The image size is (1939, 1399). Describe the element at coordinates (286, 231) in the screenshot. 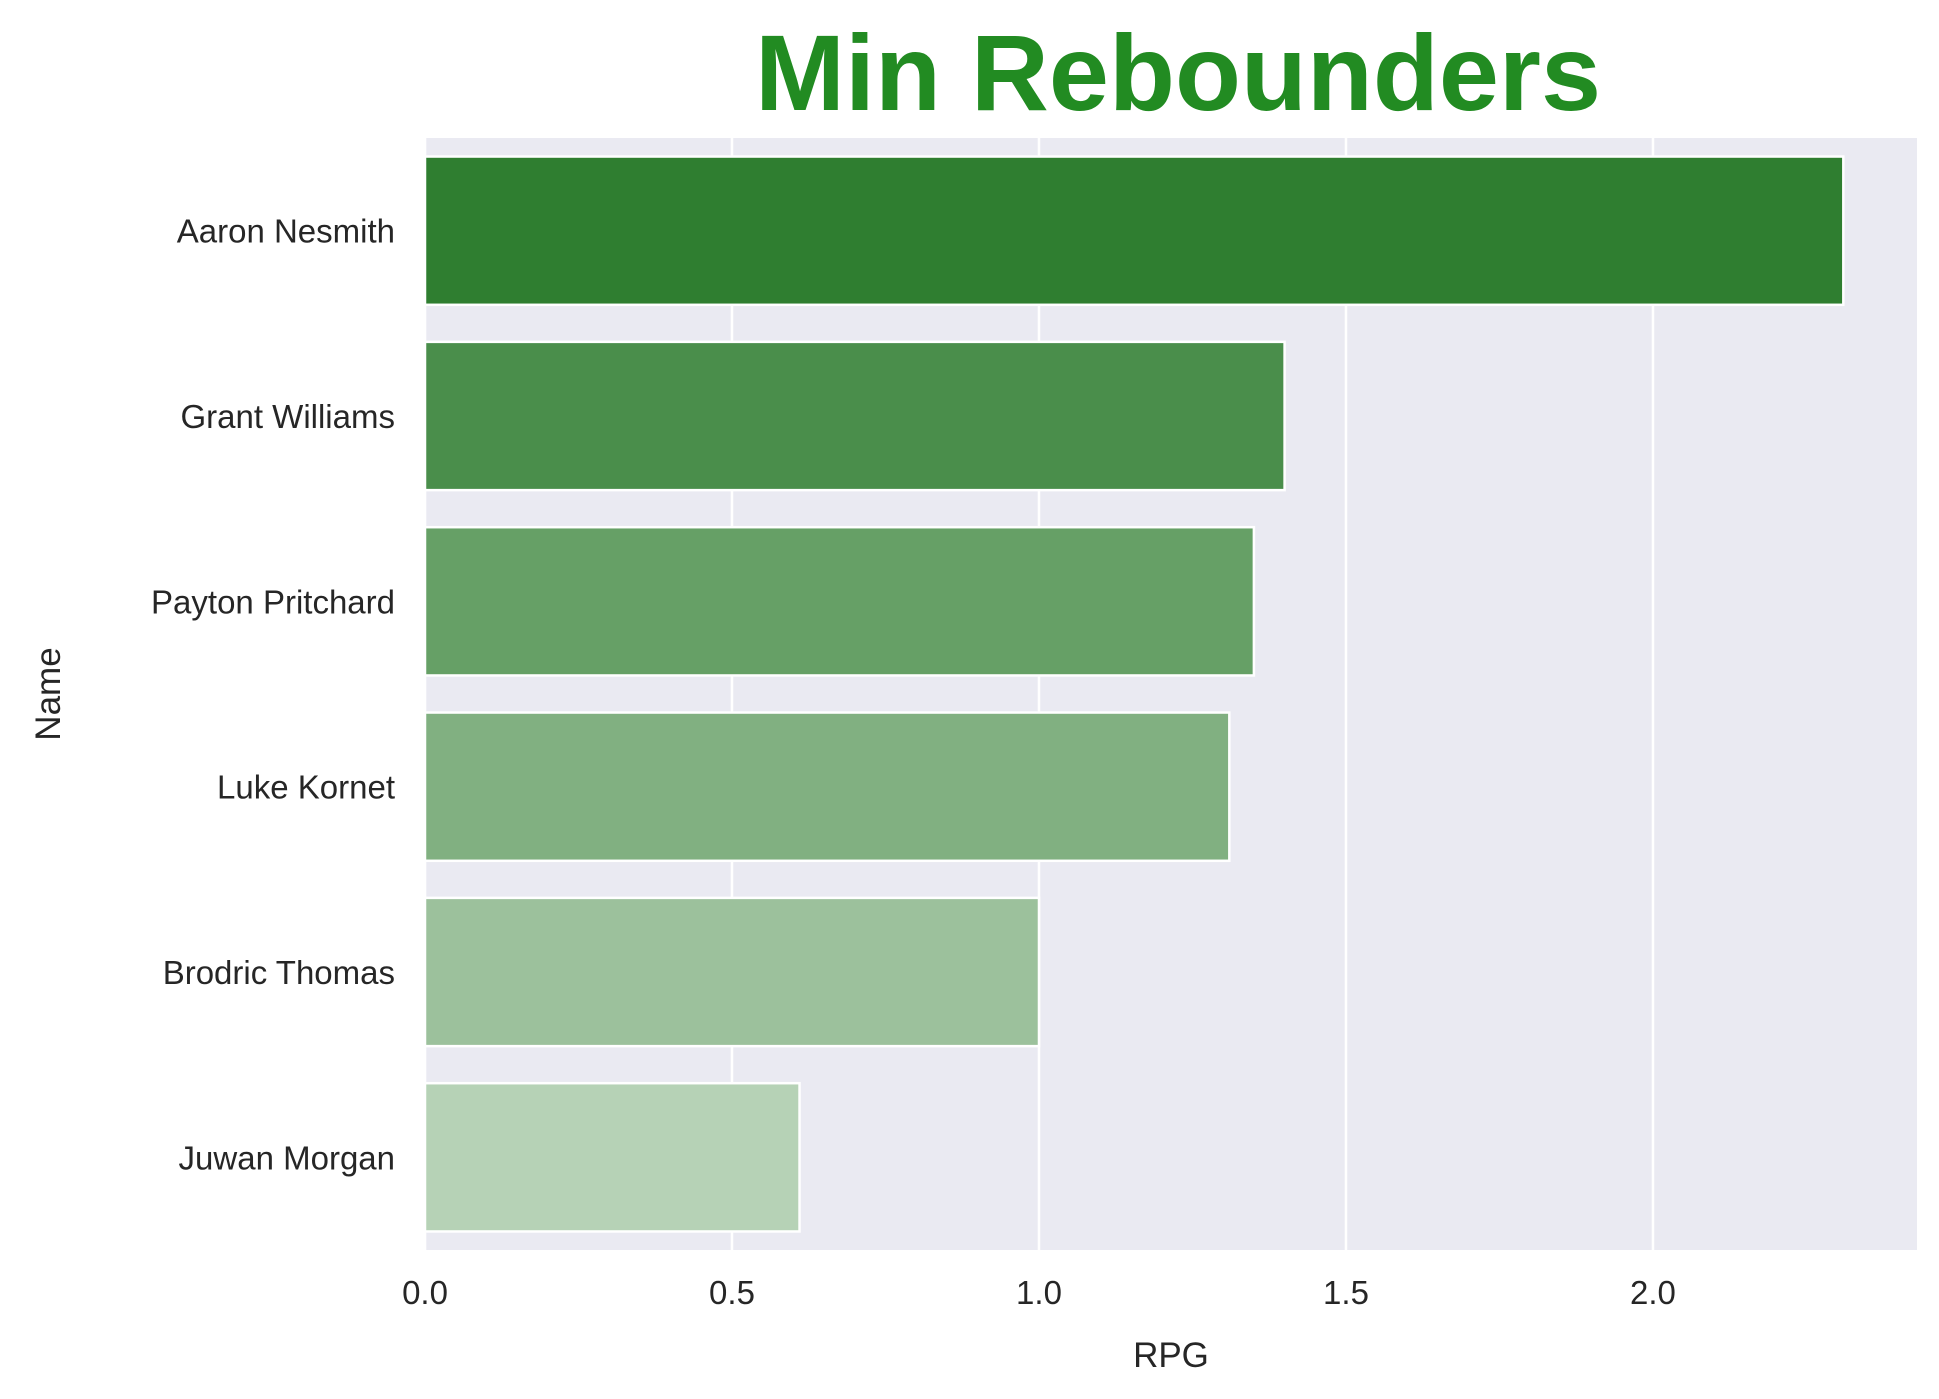

I see `y-tick-label: Aaron Nesmith` at that location.